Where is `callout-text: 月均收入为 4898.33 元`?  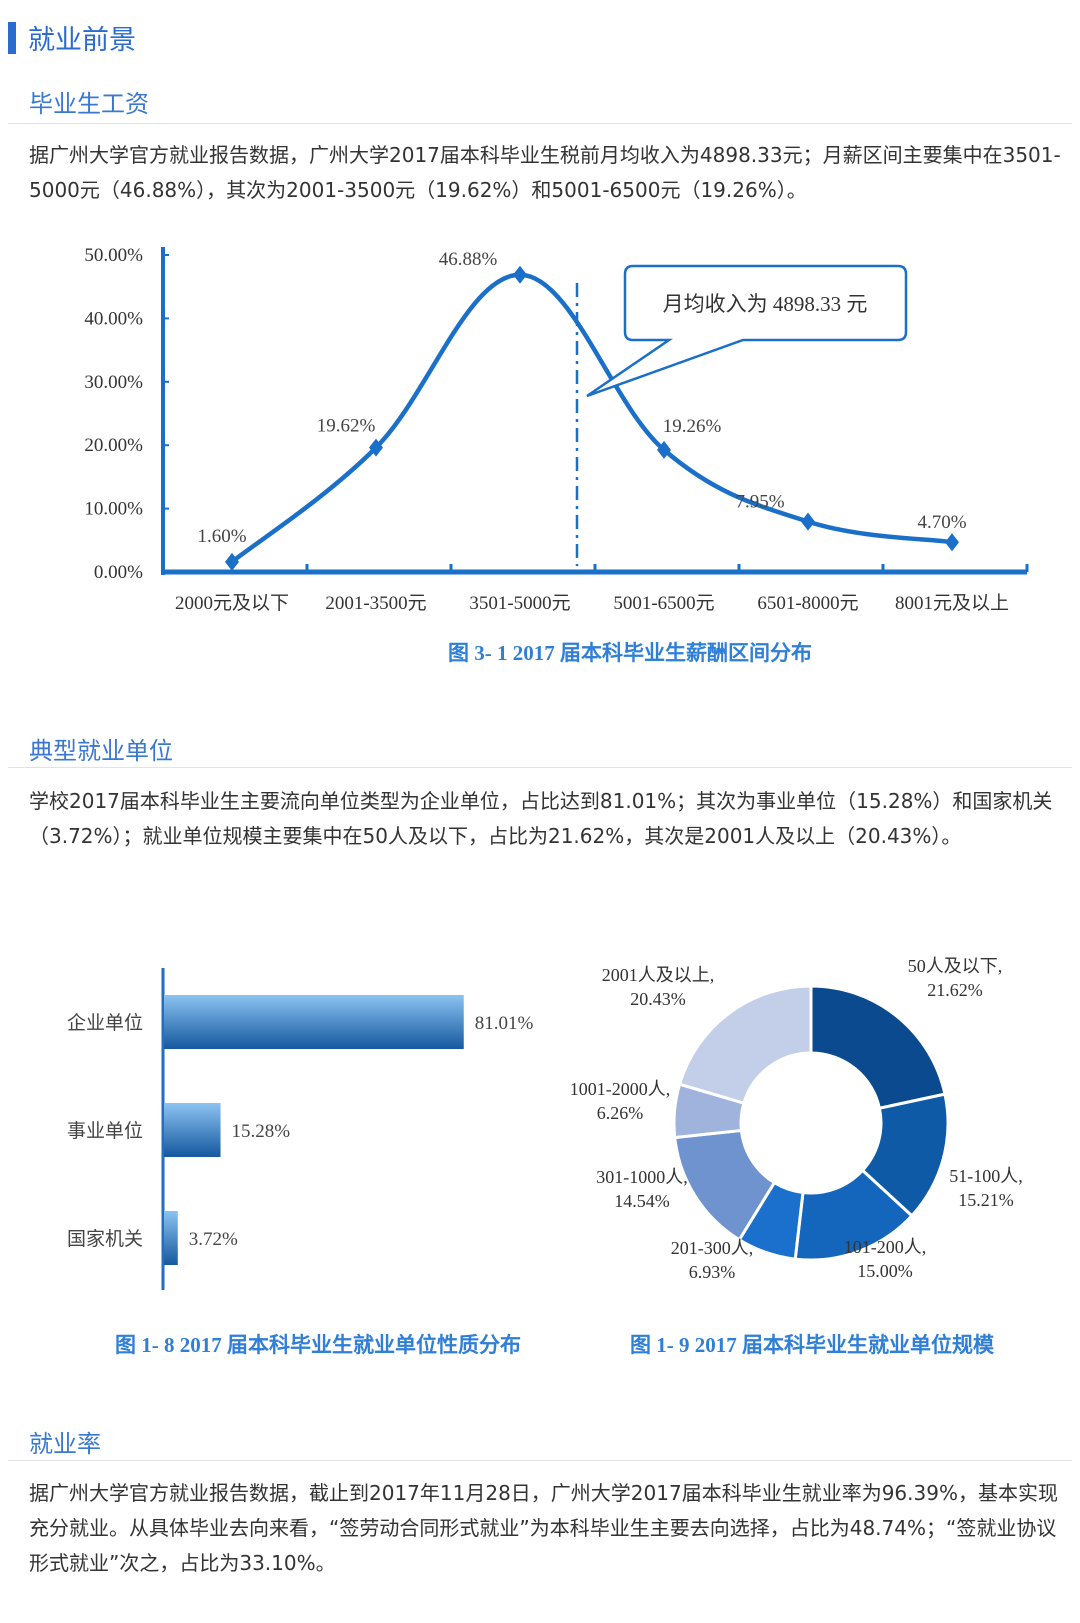
callout-text: 月均收入为 4898.33 元 is located at coordinates (765, 304).